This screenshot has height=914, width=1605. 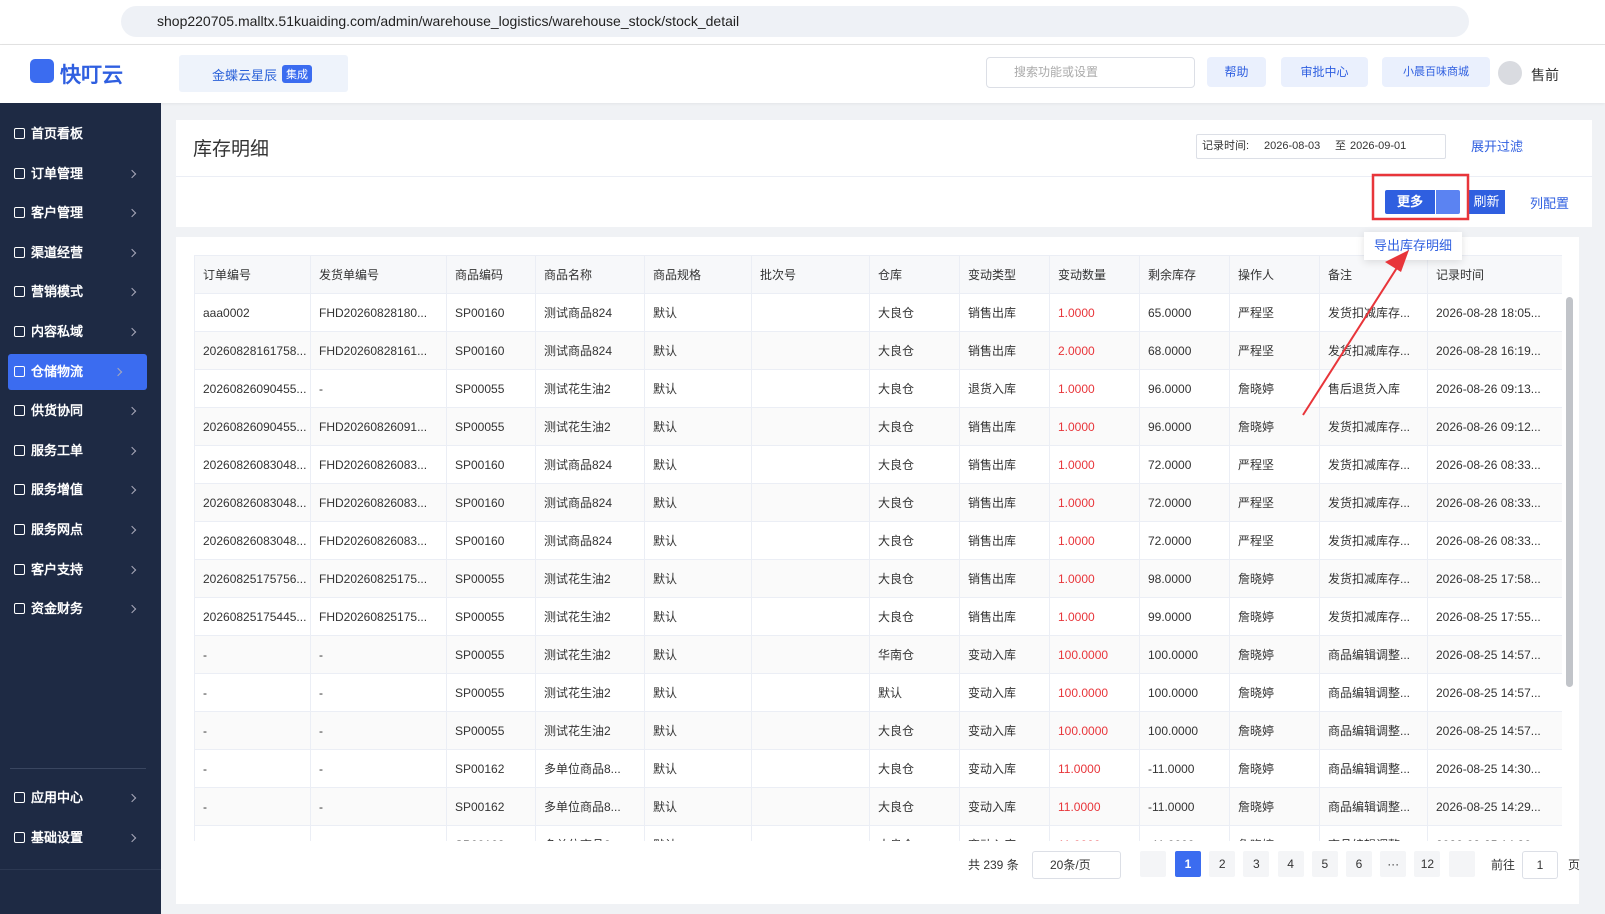 I want to click on menu-item: 服务网点, so click(x=80, y=530).